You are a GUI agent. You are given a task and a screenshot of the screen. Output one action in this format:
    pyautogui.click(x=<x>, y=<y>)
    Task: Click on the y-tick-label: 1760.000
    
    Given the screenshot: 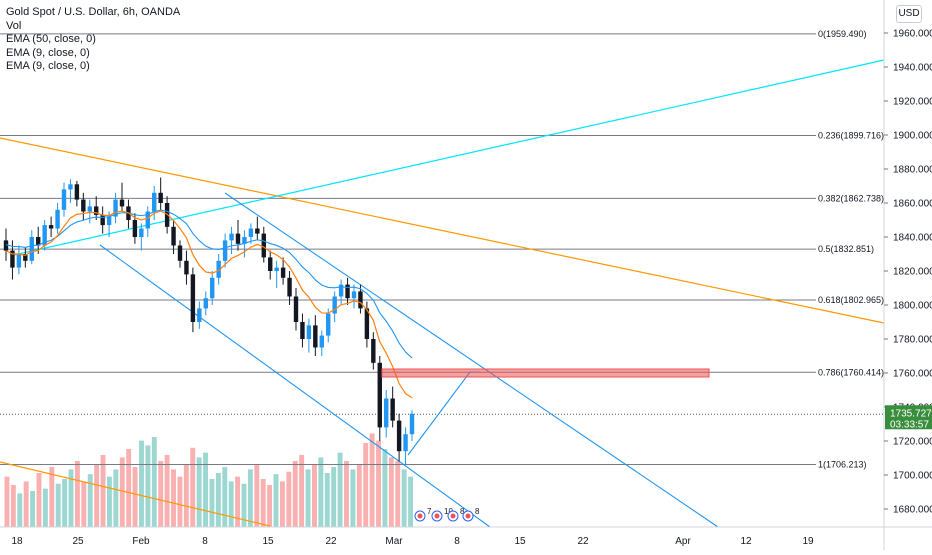 What is the action you would take?
    pyautogui.click(x=912, y=374)
    